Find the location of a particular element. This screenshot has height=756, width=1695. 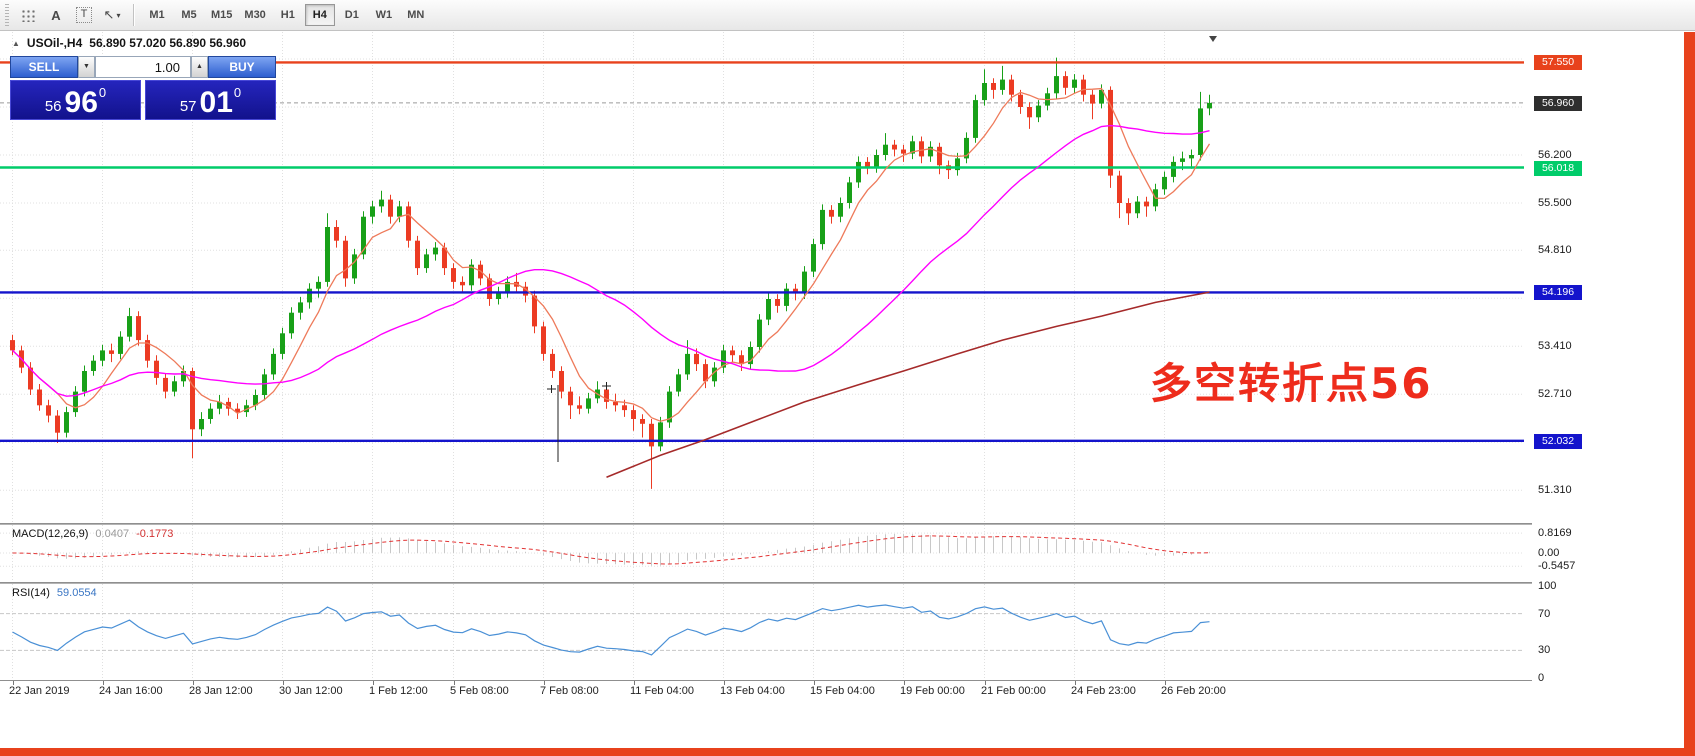

price-tick-label: 51.310 is located at coordinates (1555, 490).